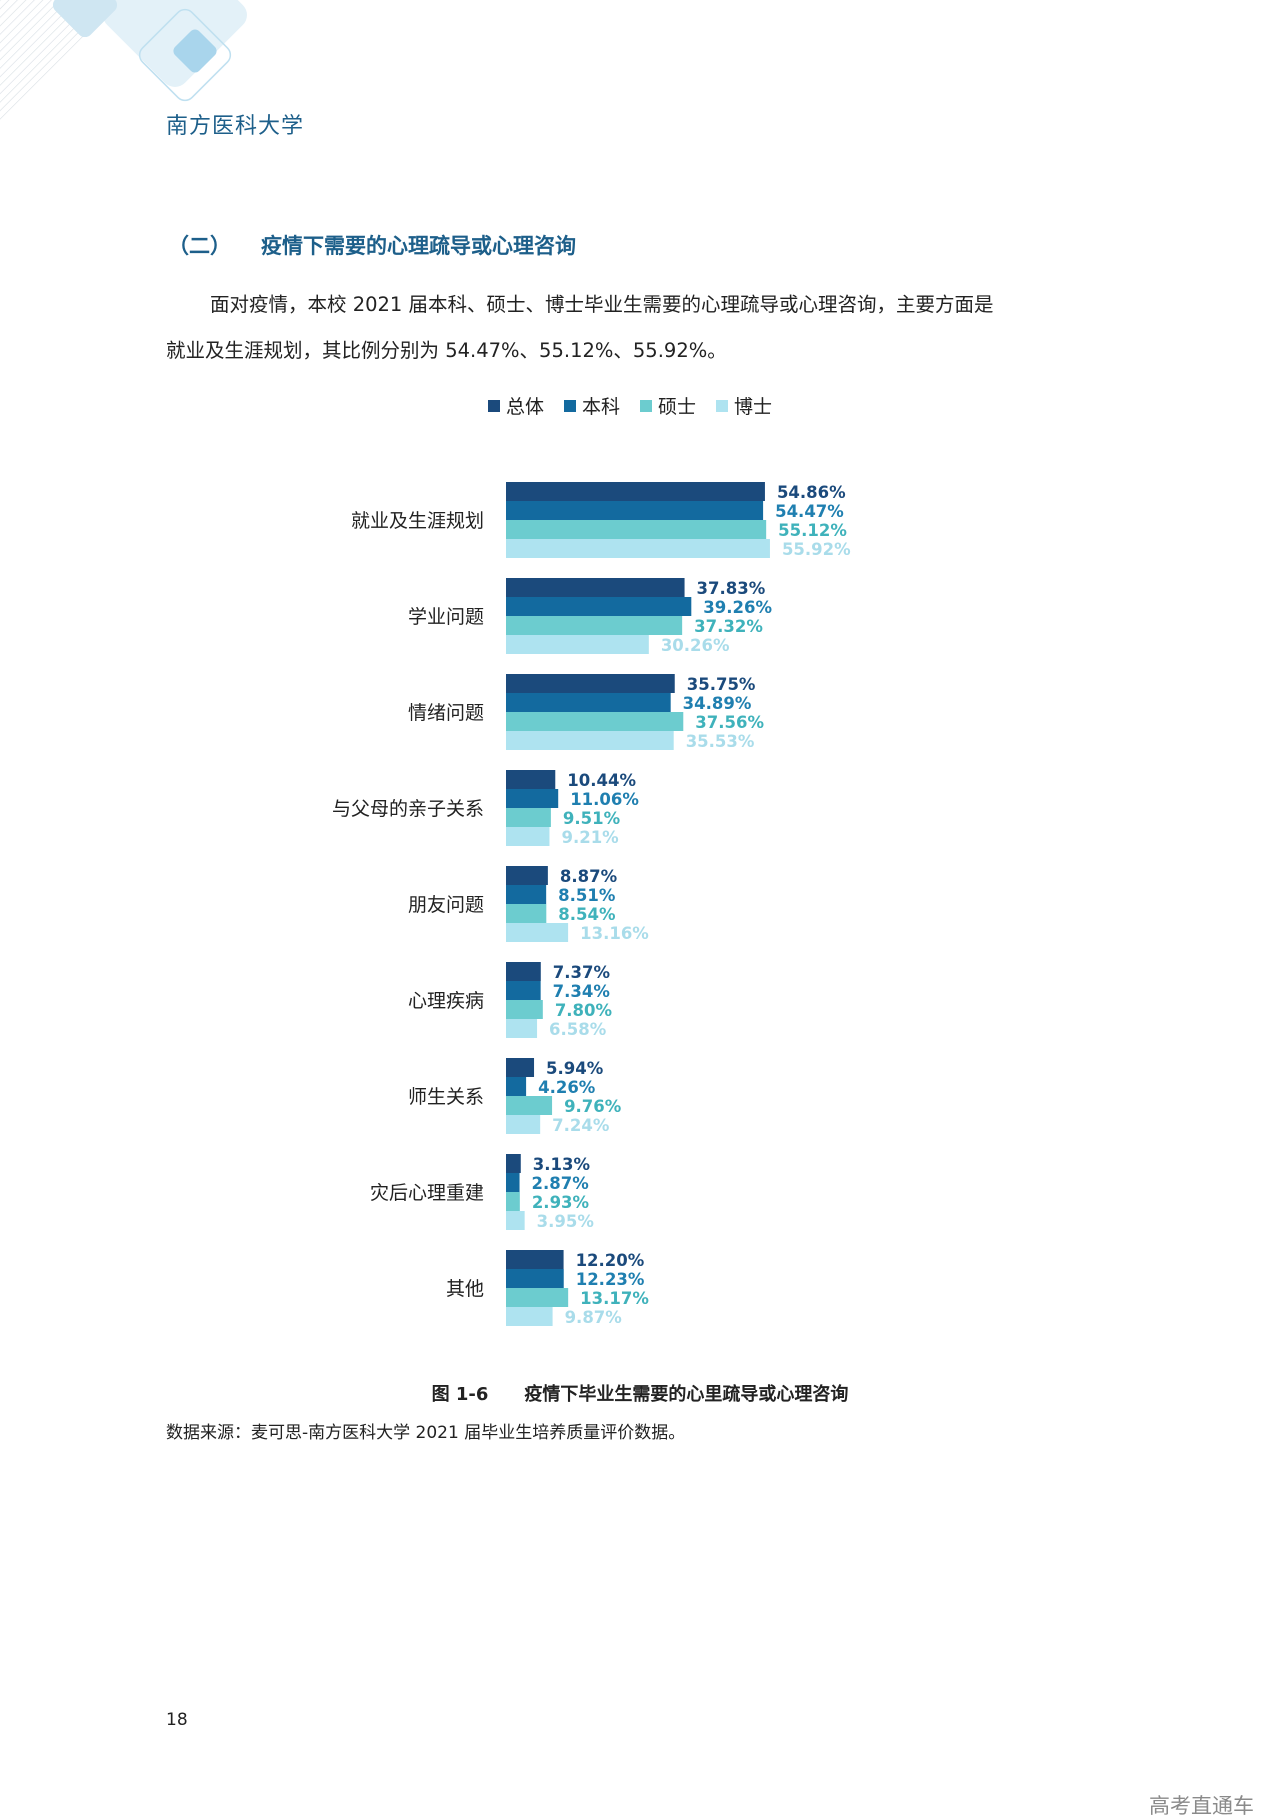  I want to click on school-name: 南方医科大学, so click(235, 126).